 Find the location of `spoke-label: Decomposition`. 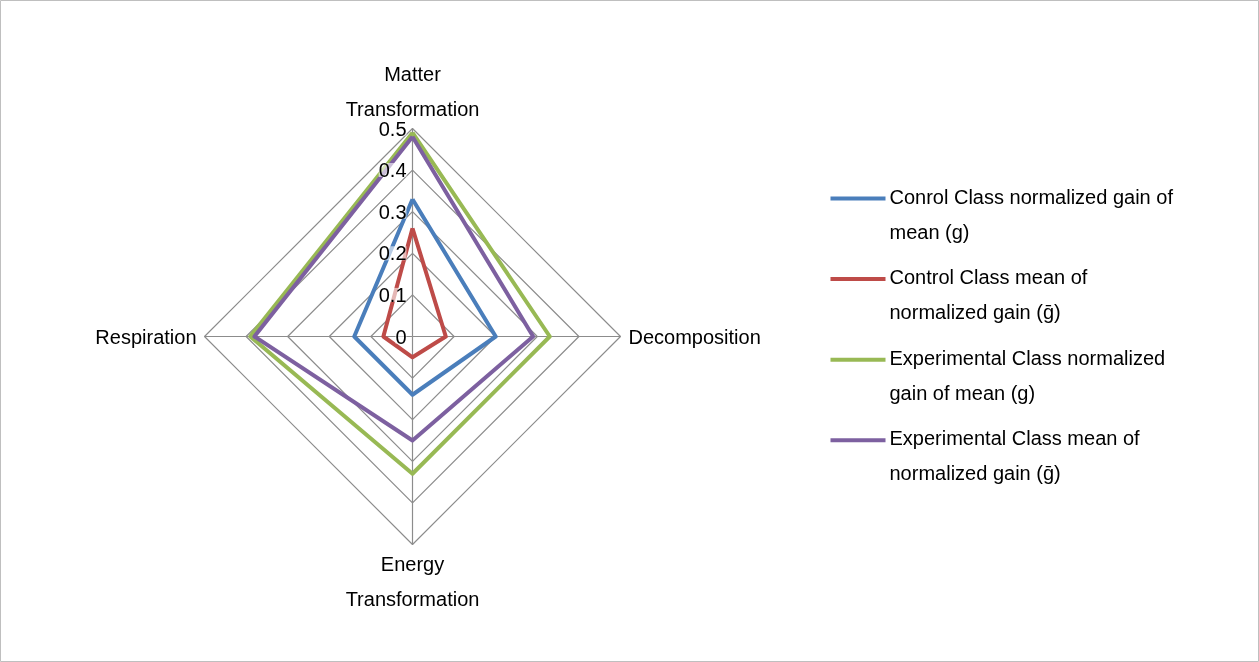

spoke-label: Decomposition is located at coordinates (694, 336).